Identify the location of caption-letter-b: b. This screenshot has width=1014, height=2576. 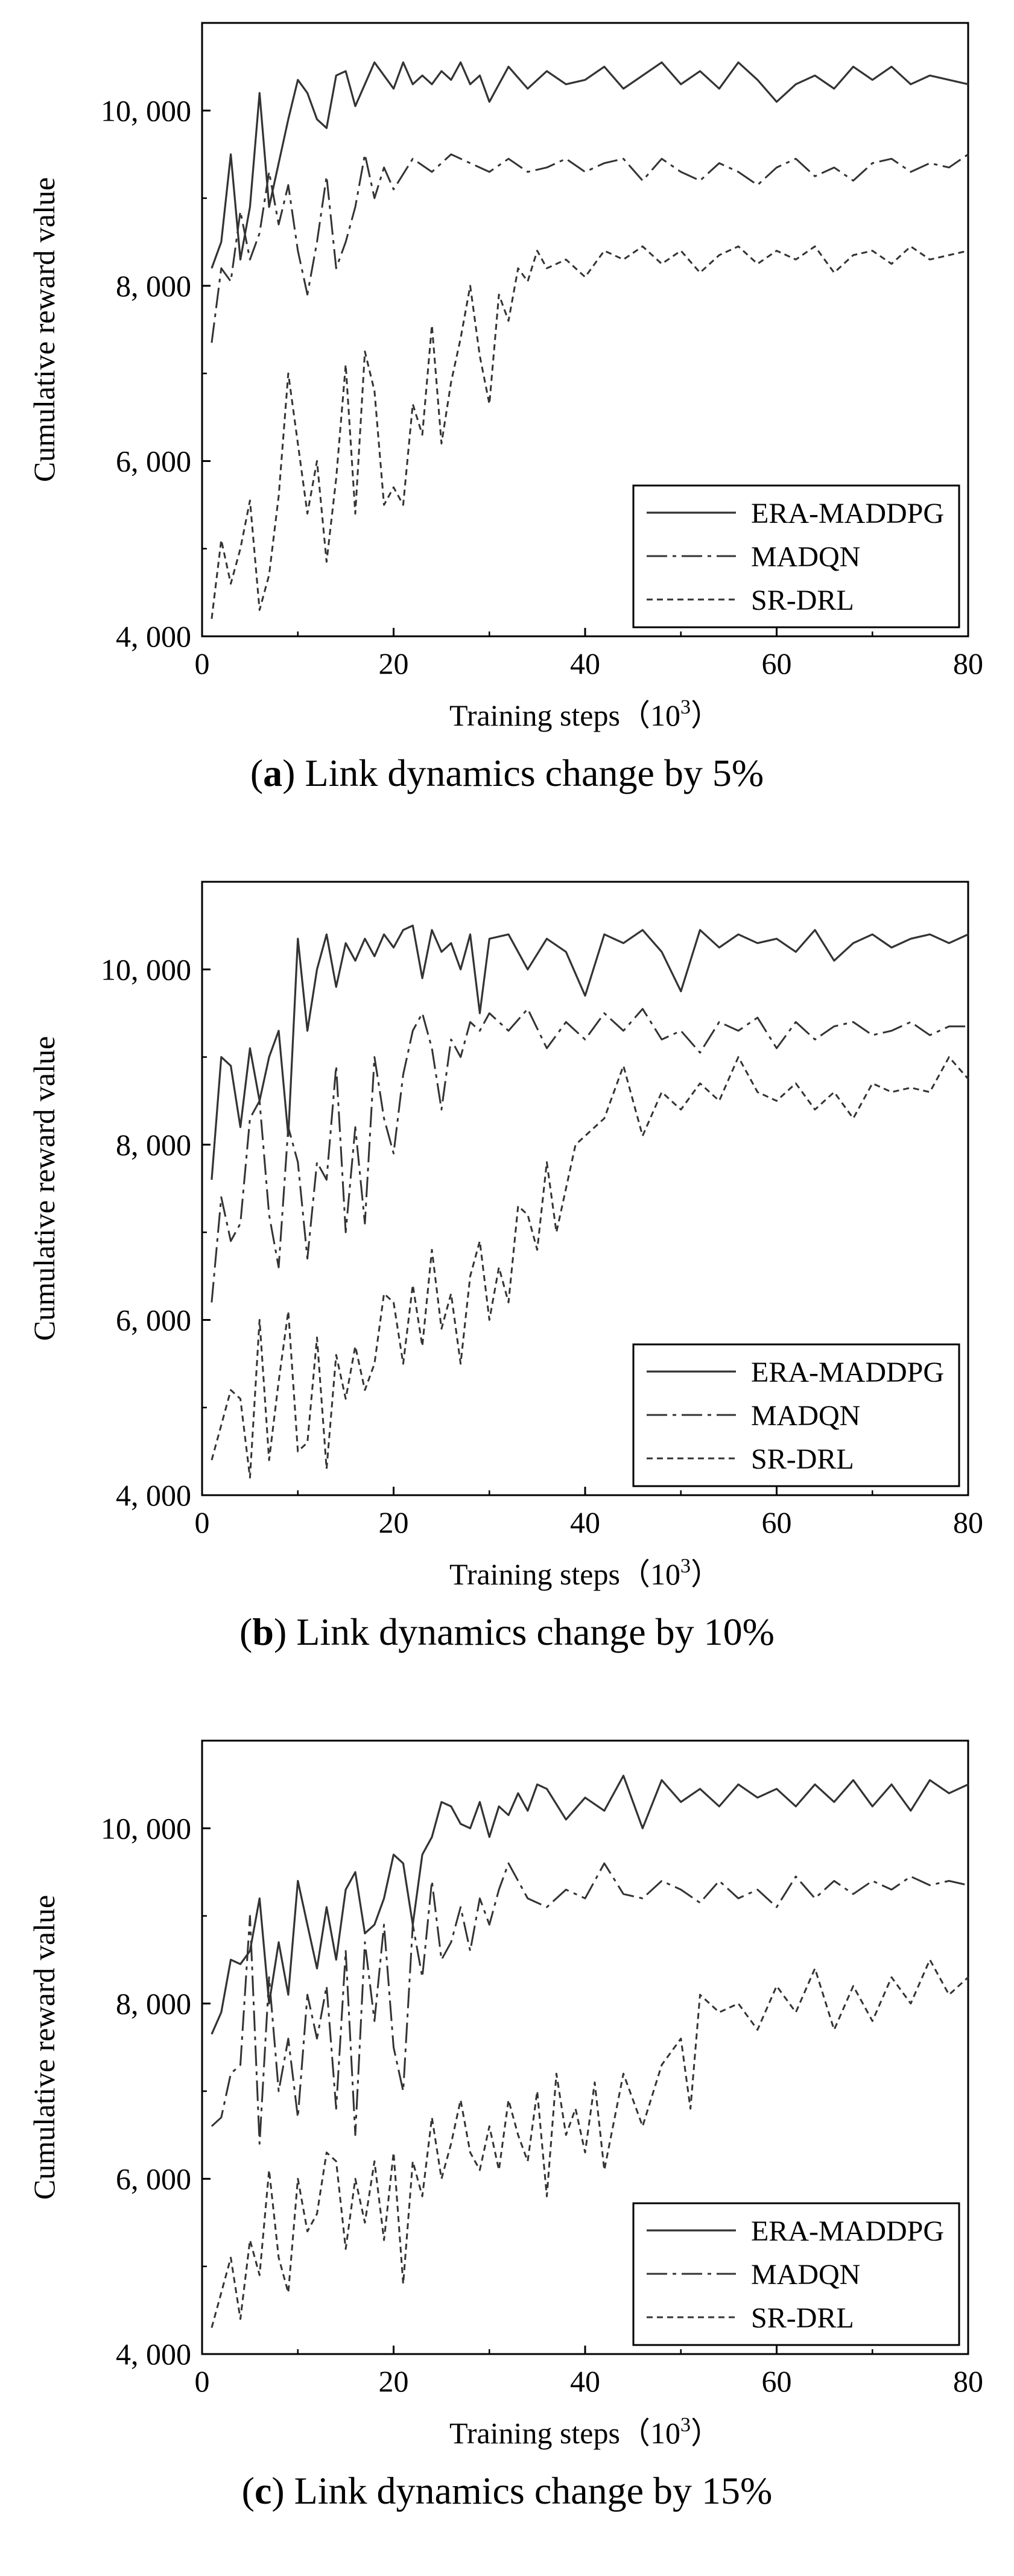
(263, 1631).